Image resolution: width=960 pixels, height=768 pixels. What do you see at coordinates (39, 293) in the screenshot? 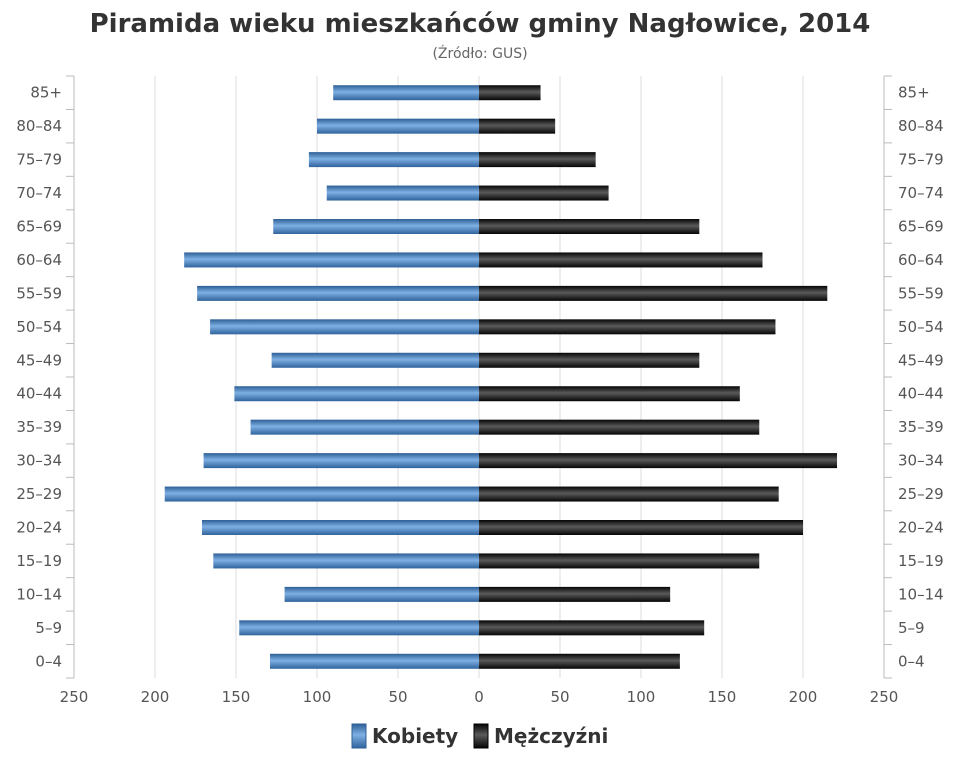
I see `category-label-left: 55–59` at bounding box center [39, 293].